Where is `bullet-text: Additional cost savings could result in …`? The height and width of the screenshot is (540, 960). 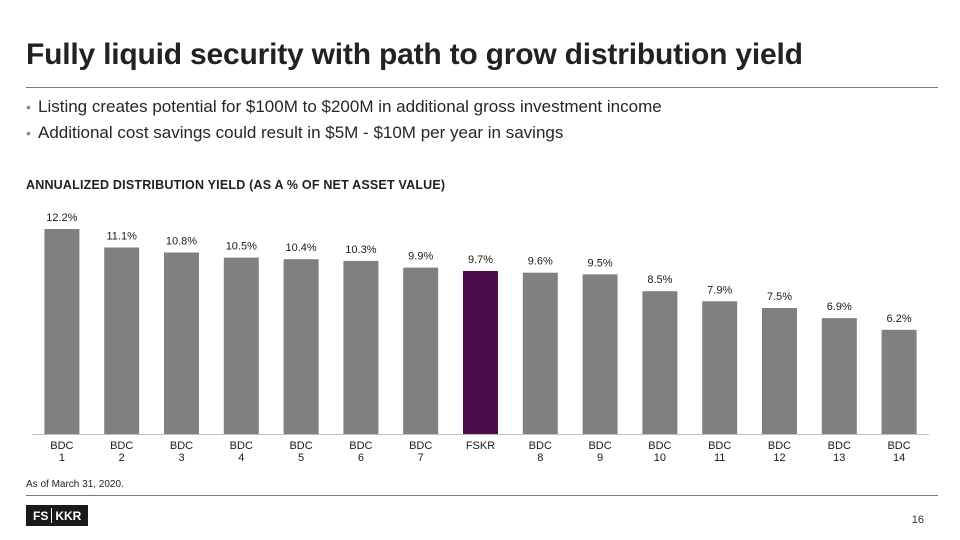 bullet-text: Additional cost savings could result in … is located at coordinates (301, 132).